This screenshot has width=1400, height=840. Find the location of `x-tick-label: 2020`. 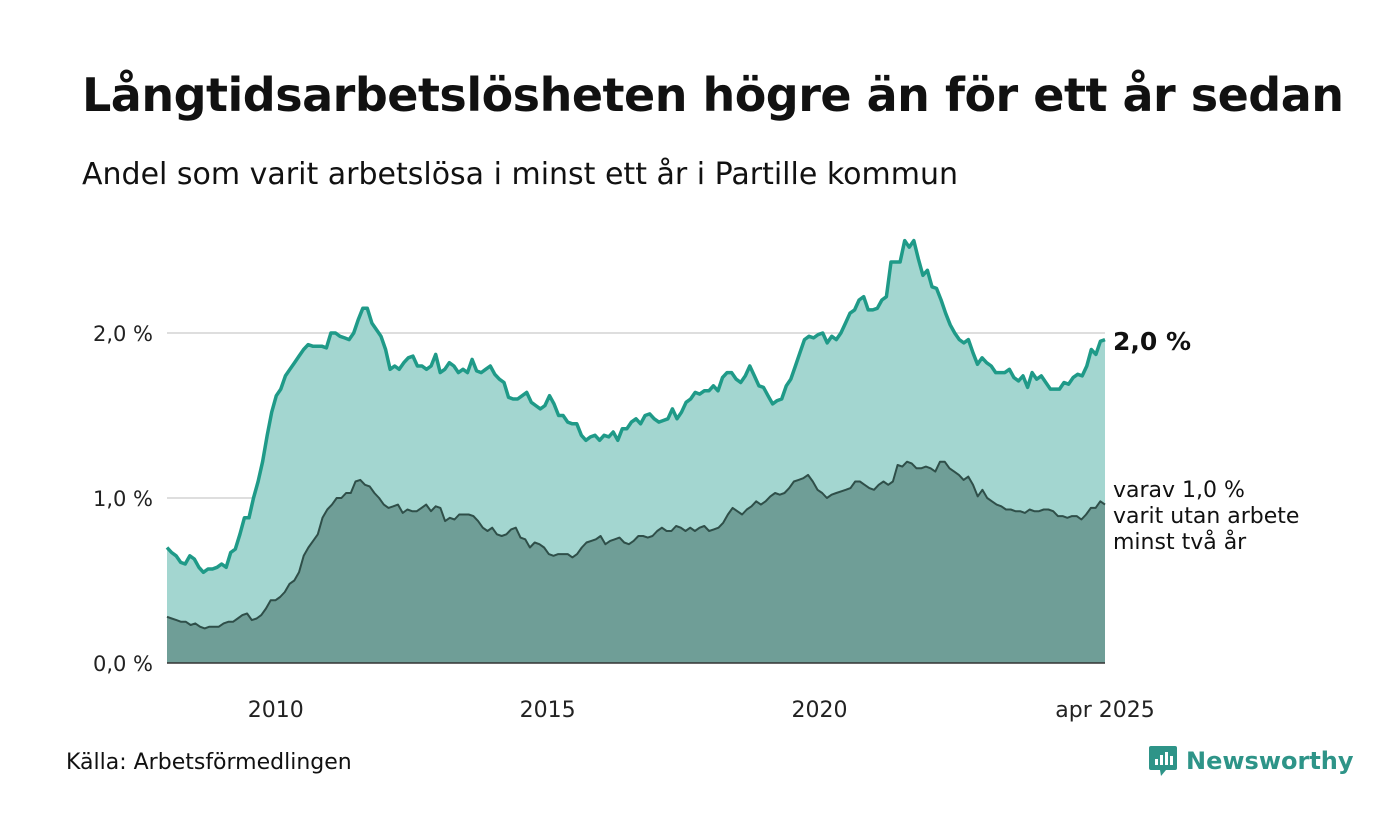

x-tick-label: 2020 is located at coordinates (820, 710).